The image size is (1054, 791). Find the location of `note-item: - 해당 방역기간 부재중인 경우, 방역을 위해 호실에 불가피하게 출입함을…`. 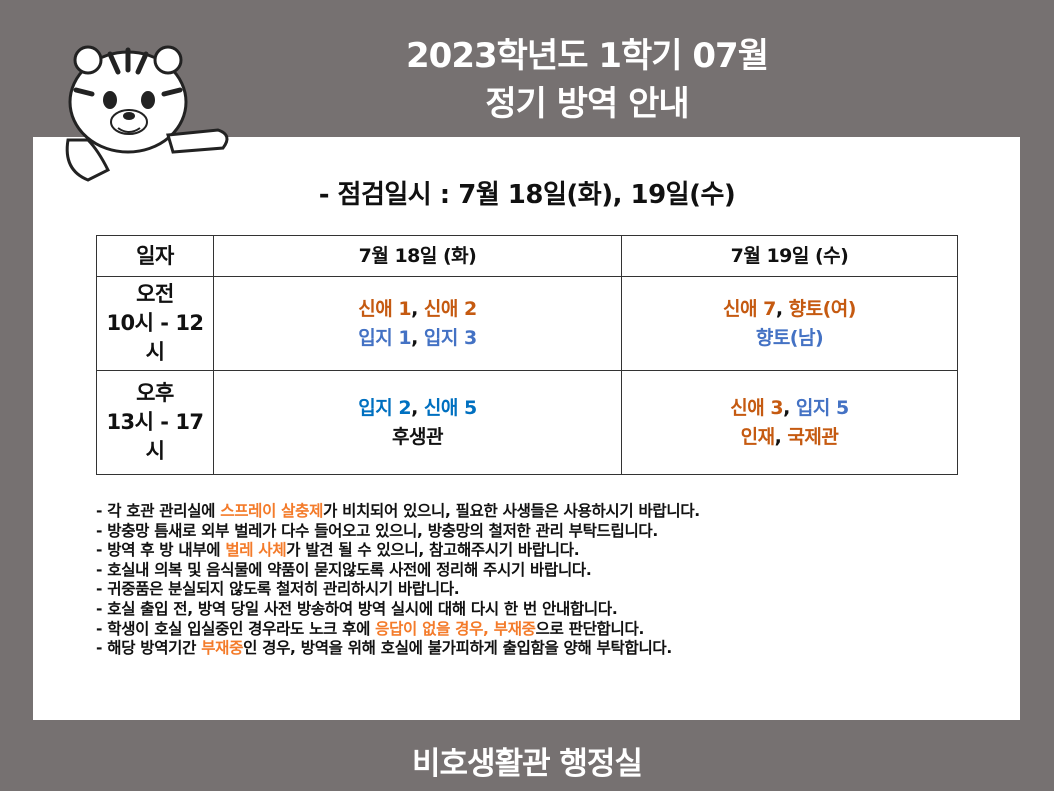

note-item: - 해당 방역기간 부재중인 경우, 방역을 위해 호실에 불가피하게 출입함을… is located at coordinates (398, 649).